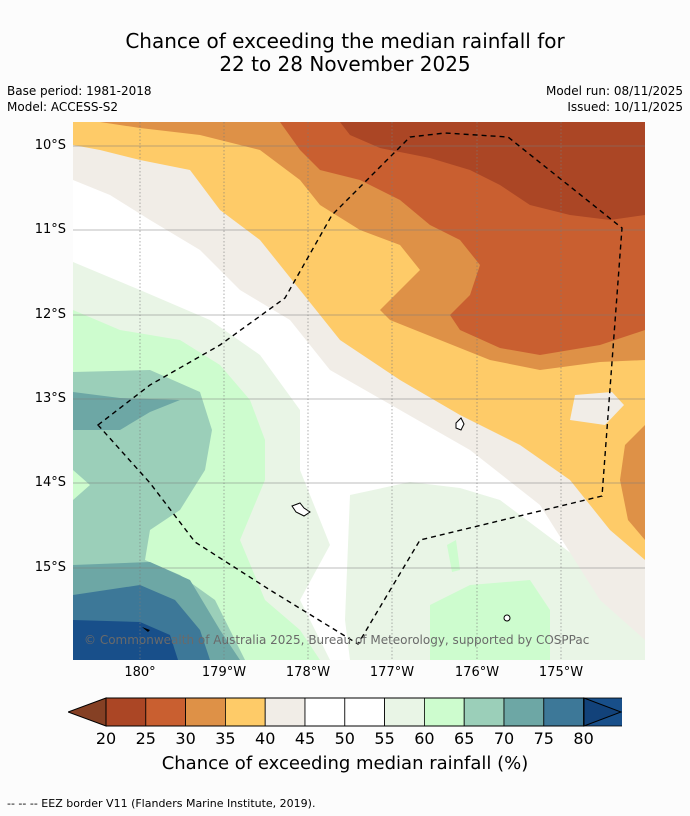 The width and height of the screenshot is (690, 816). I want to click on lat-label-10s: 10°S, so click(50, 145).